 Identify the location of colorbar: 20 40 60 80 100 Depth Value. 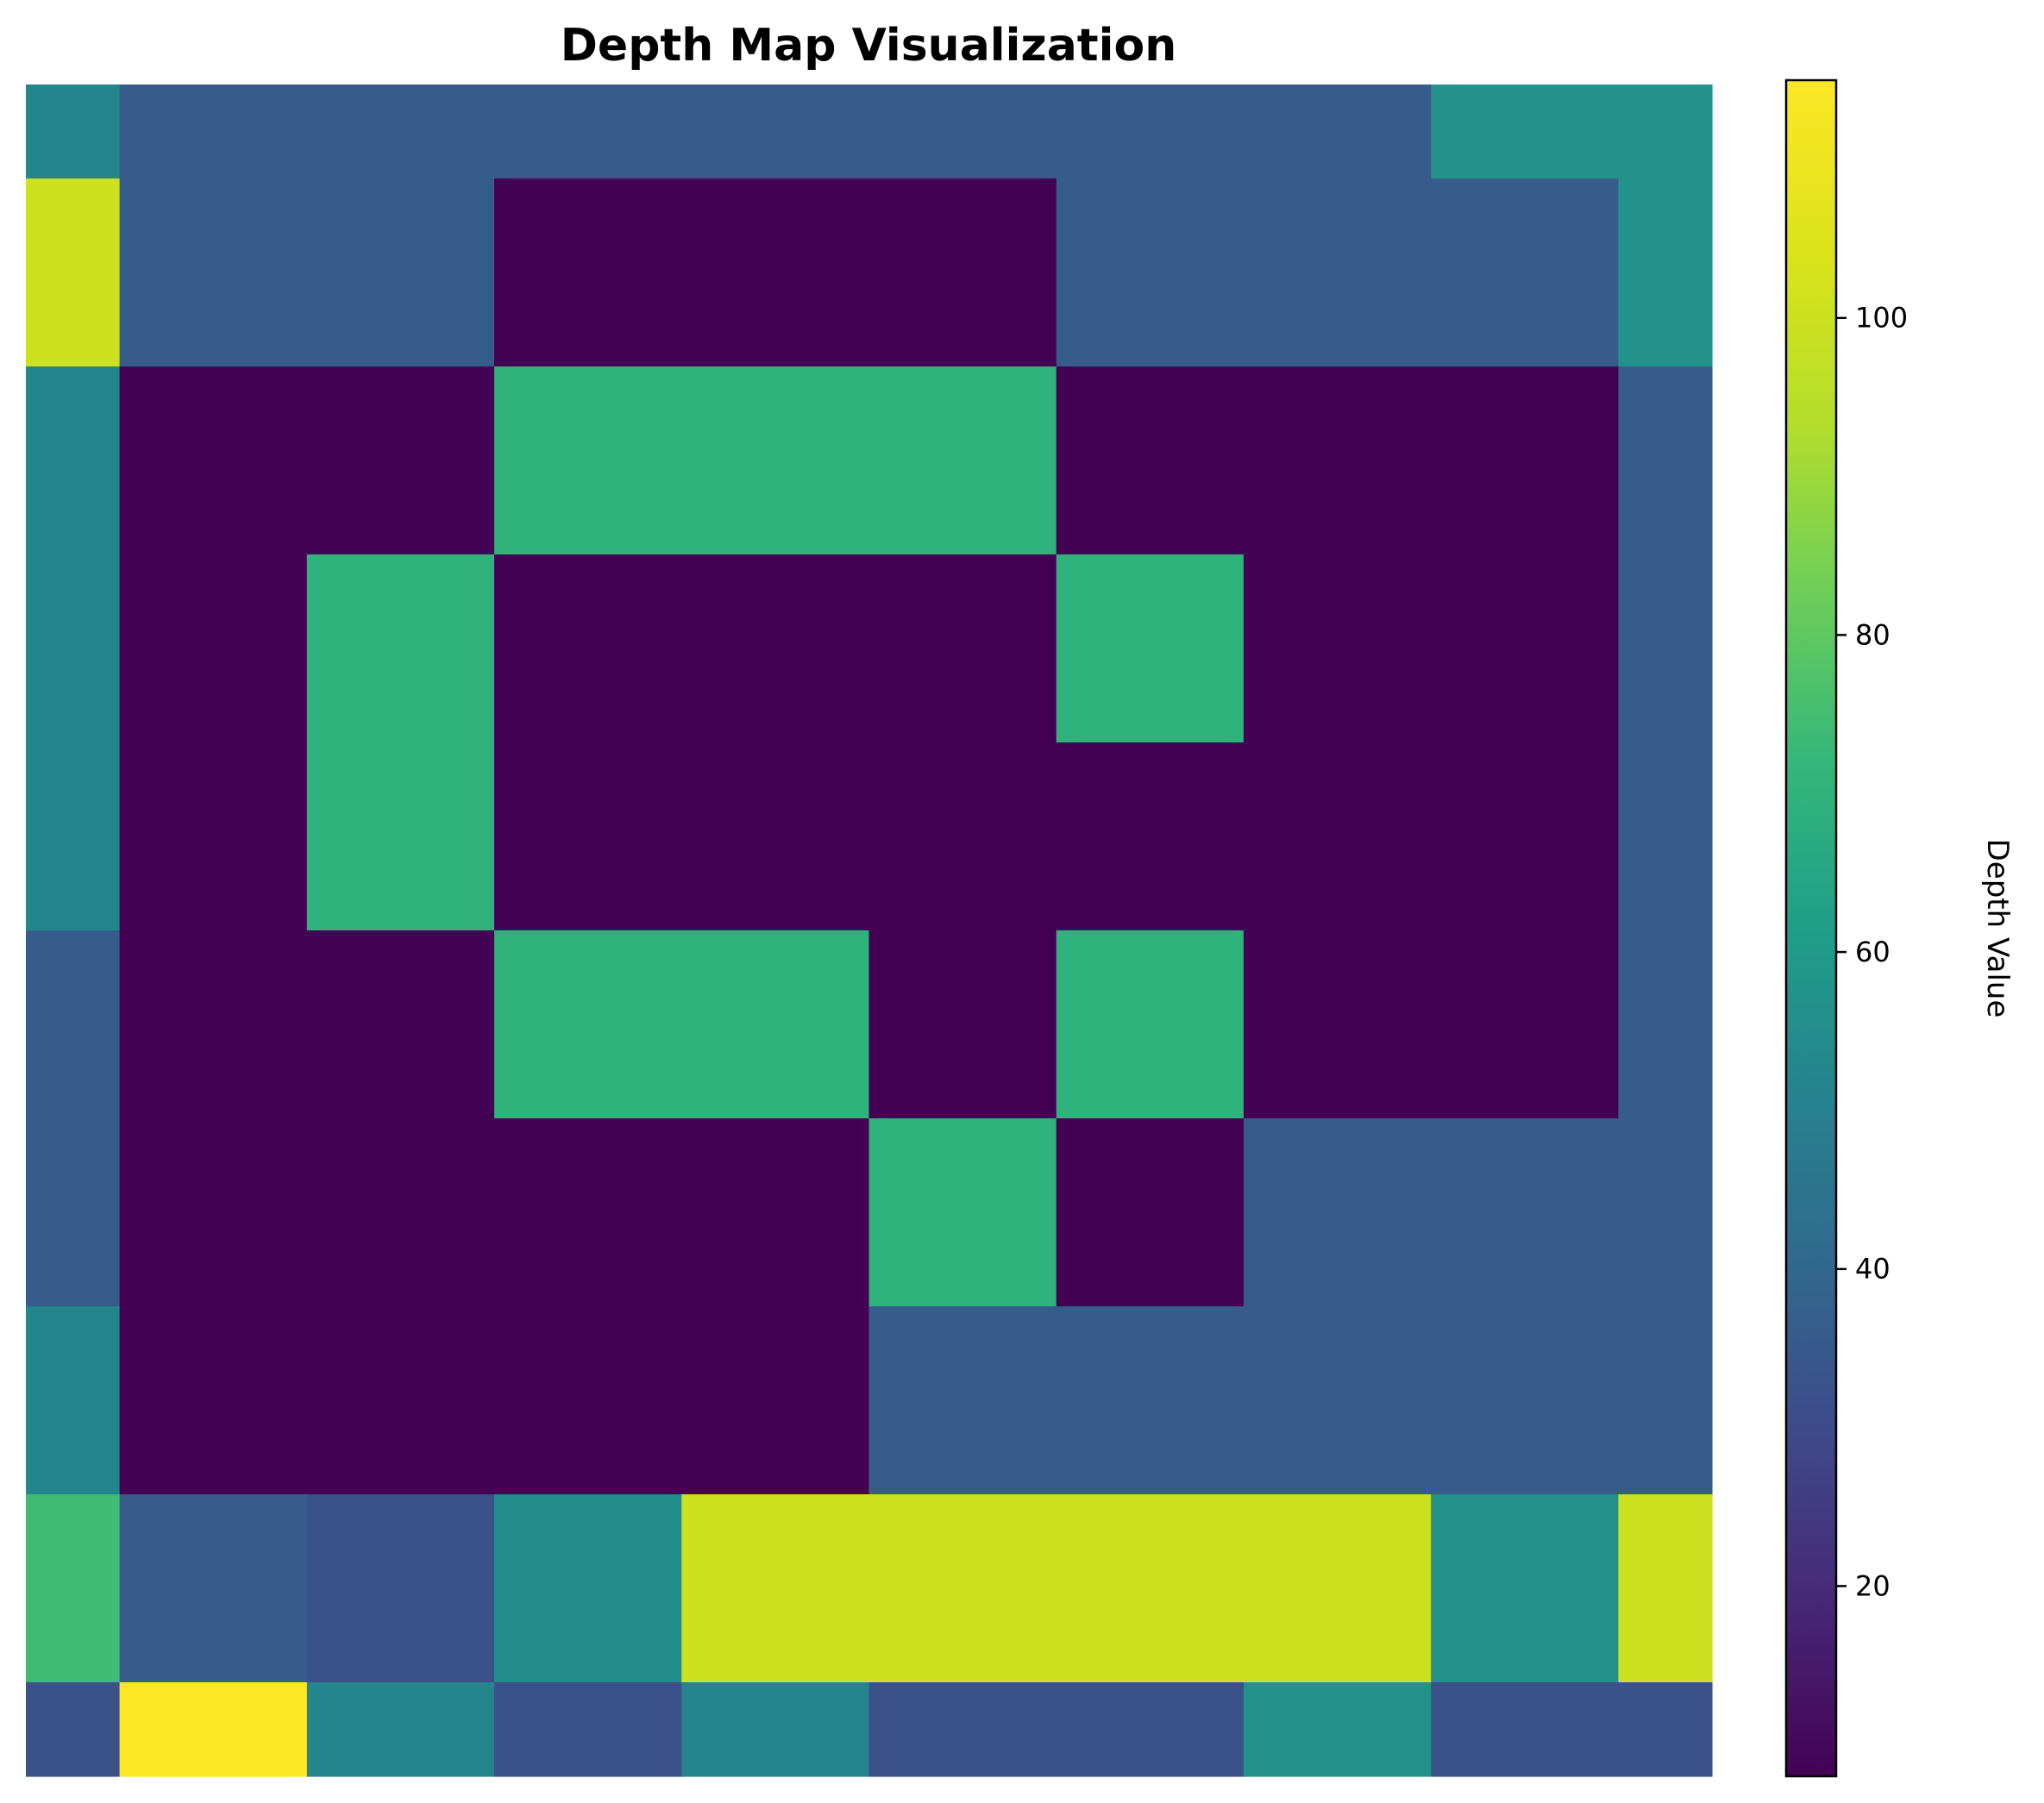
(1899, 928).